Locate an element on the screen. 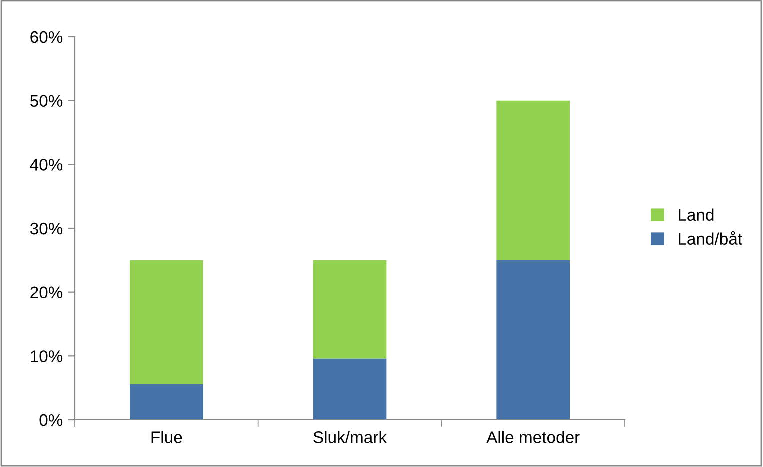 This screenshot has height=467, width=763. y-tick-label: 20% is located at coordinates (46, 292).